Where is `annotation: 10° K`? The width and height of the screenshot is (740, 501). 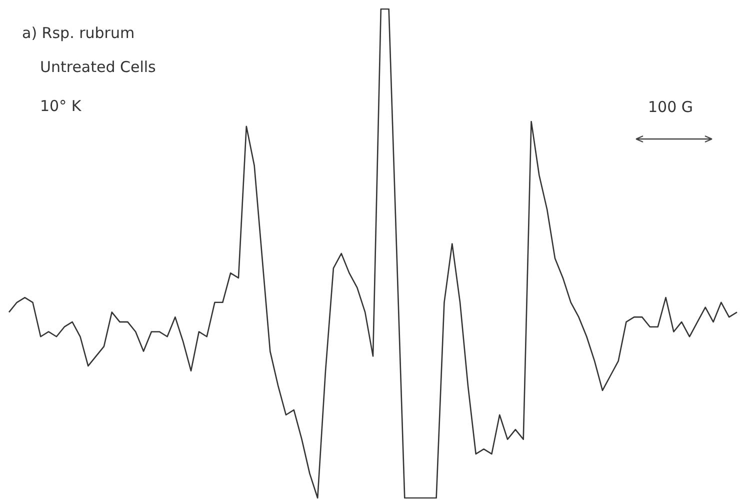 annotation: 10° K is located at coordinates (61, 106).